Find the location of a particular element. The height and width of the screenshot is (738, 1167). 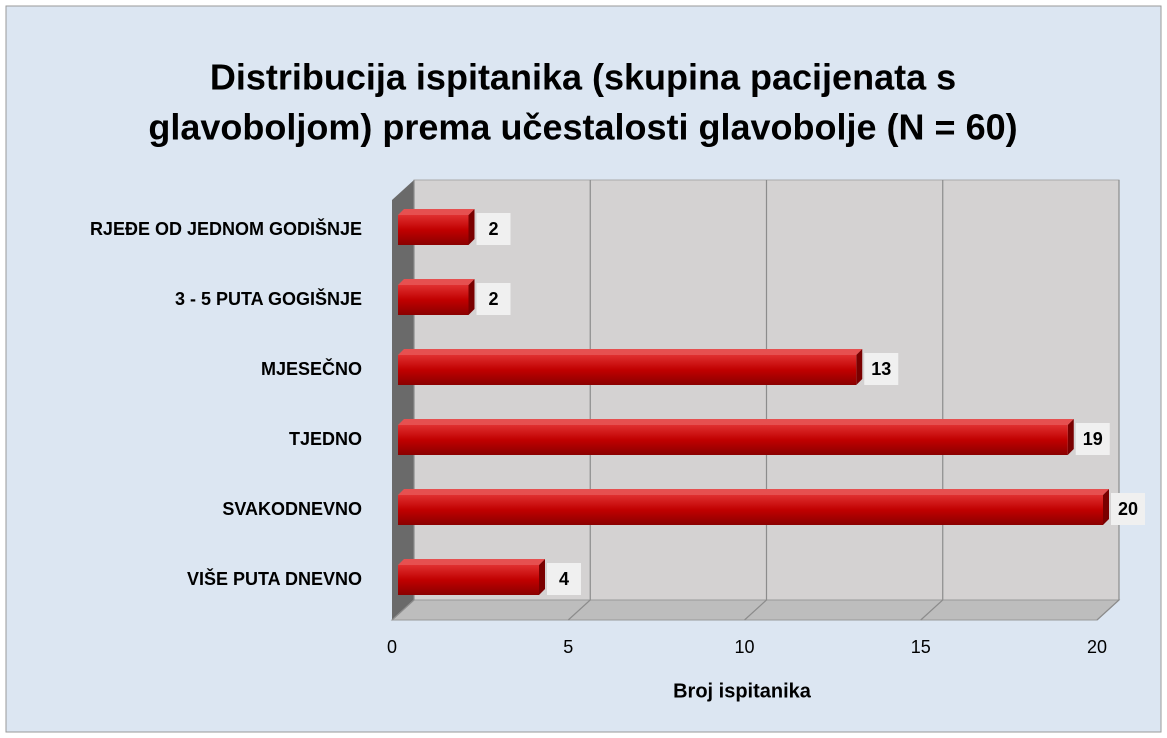

y-tick-label: MJESEČNO is located at coordinates (311, 368).